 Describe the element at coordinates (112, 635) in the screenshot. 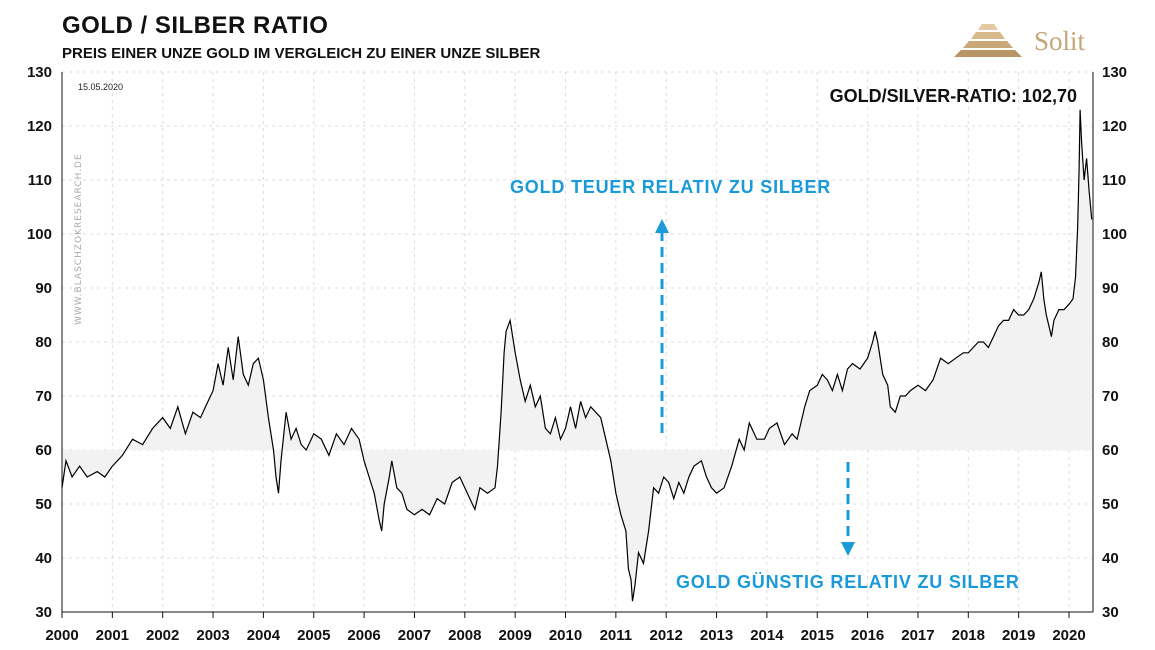

I see `x-tick-label: 2001` at that location.